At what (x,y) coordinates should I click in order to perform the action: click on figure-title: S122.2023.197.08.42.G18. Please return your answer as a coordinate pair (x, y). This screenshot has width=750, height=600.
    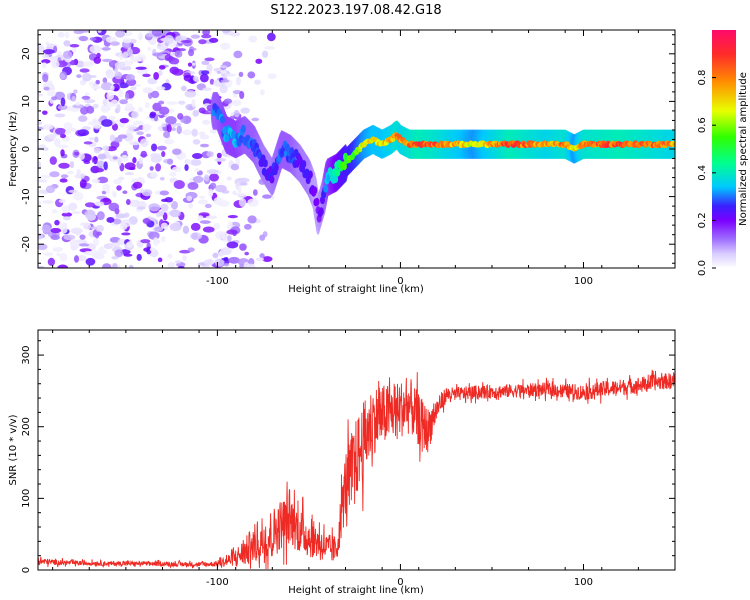
    Looking at the image, I should click on (355, 10).